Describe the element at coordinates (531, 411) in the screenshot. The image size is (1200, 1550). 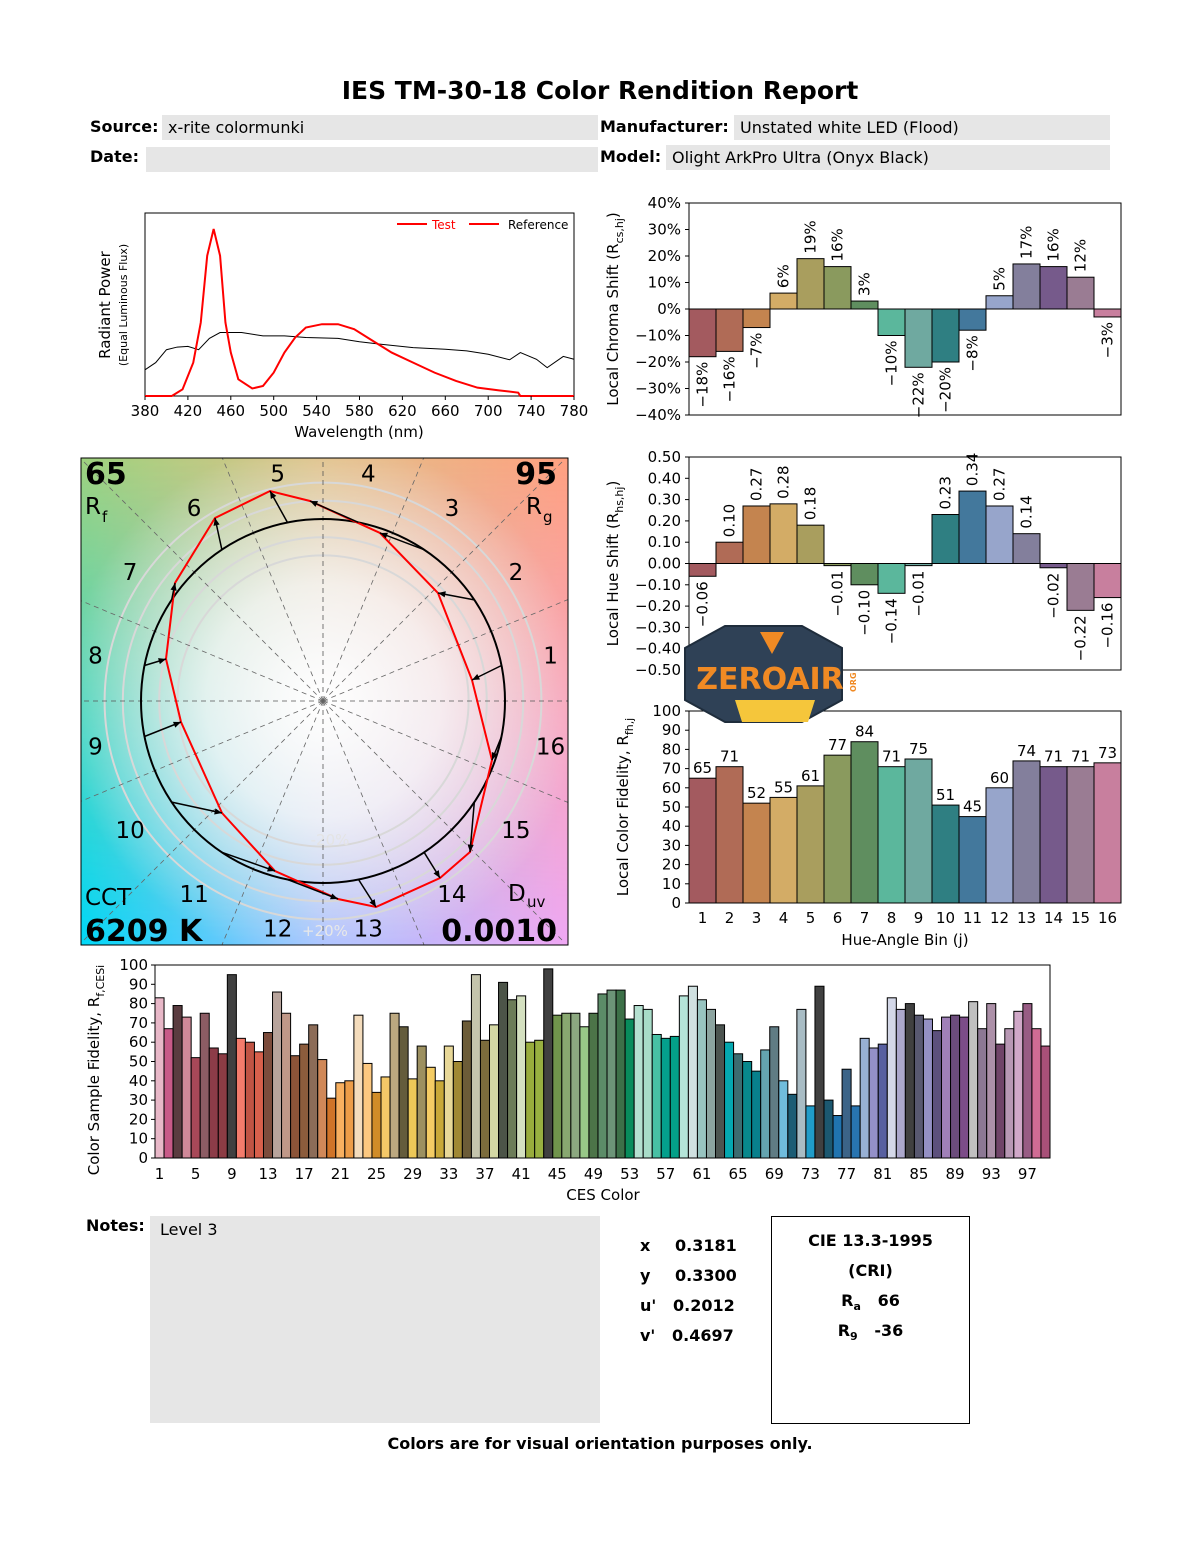
I see `x-tick-label: 740` at that location.